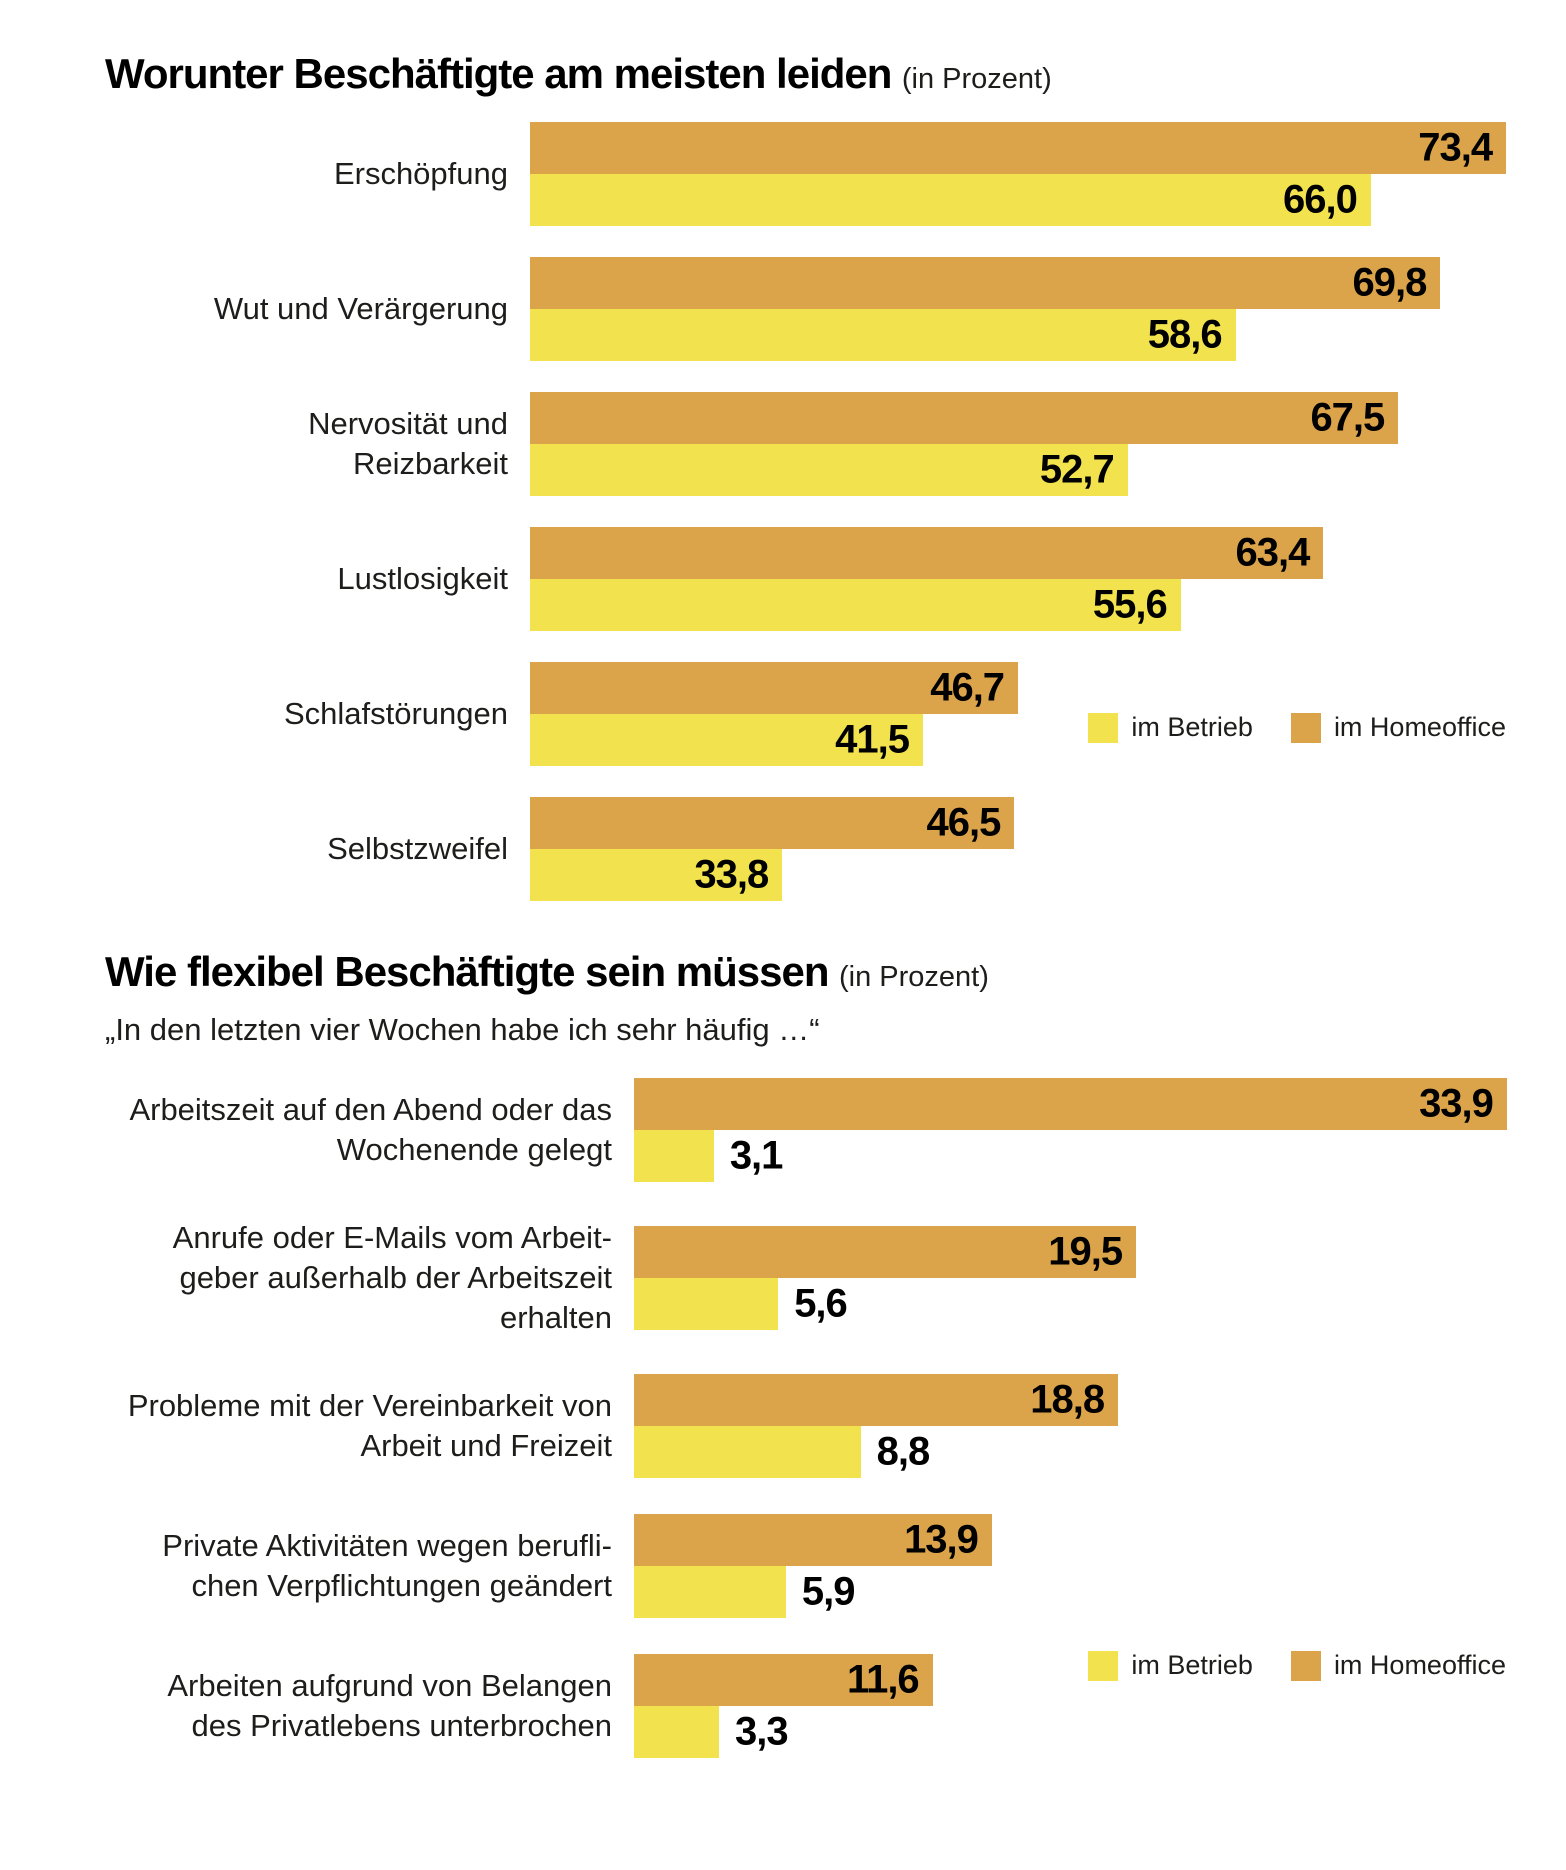  I want to click on bar-group: 11,6 3,3, so click(1072, 1706).